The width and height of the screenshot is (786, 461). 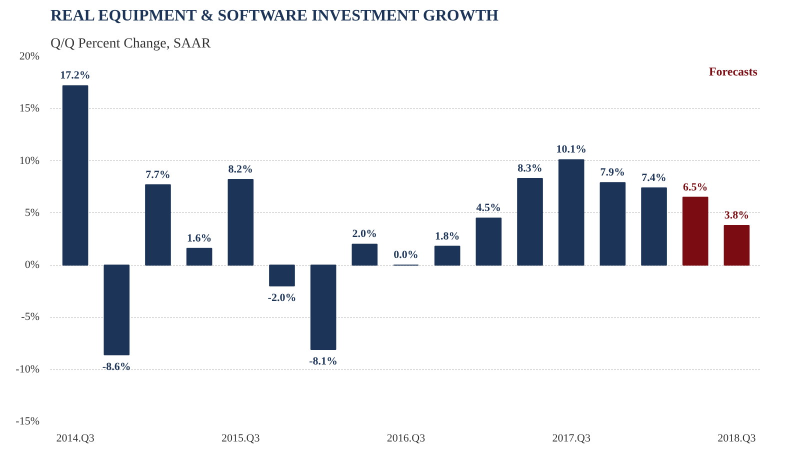 I want to click on x-tick-label: 2018.Q3, so click(x=737, y=438).